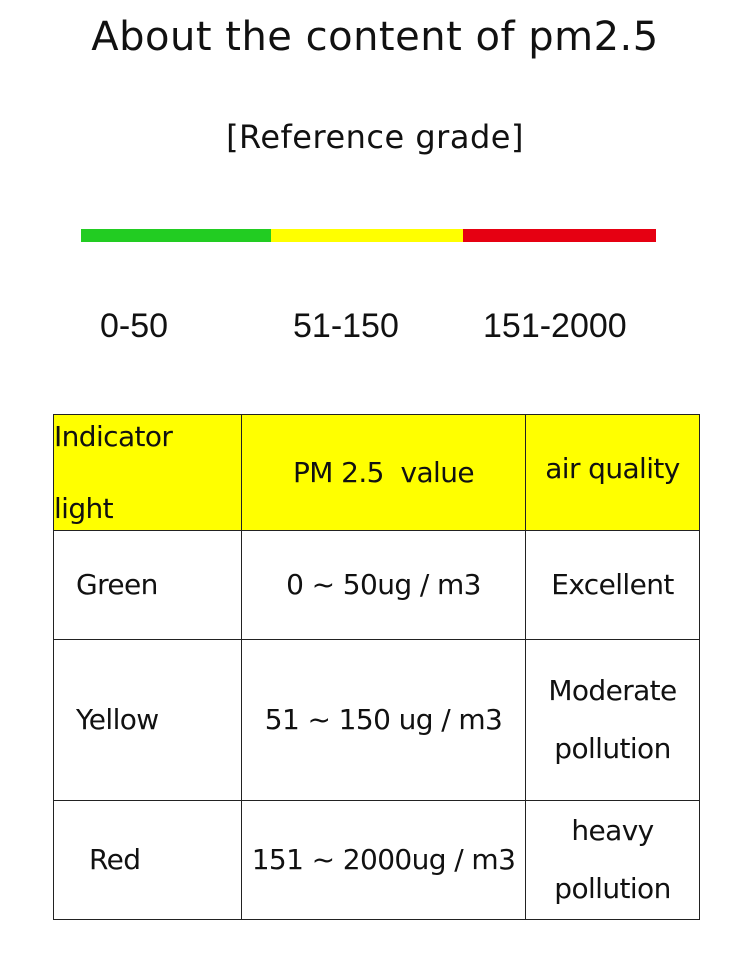  I want to click on row-value-green: 0 ~ 50ug / m3, so click(383, 585).